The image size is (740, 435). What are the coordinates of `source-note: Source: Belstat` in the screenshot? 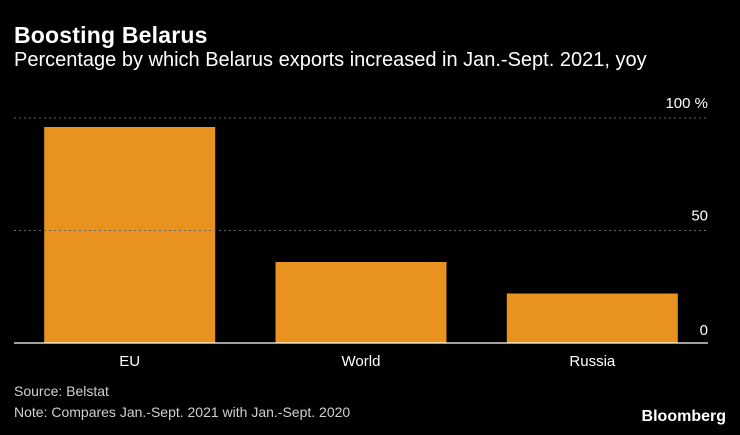 It's located at (61, 391).